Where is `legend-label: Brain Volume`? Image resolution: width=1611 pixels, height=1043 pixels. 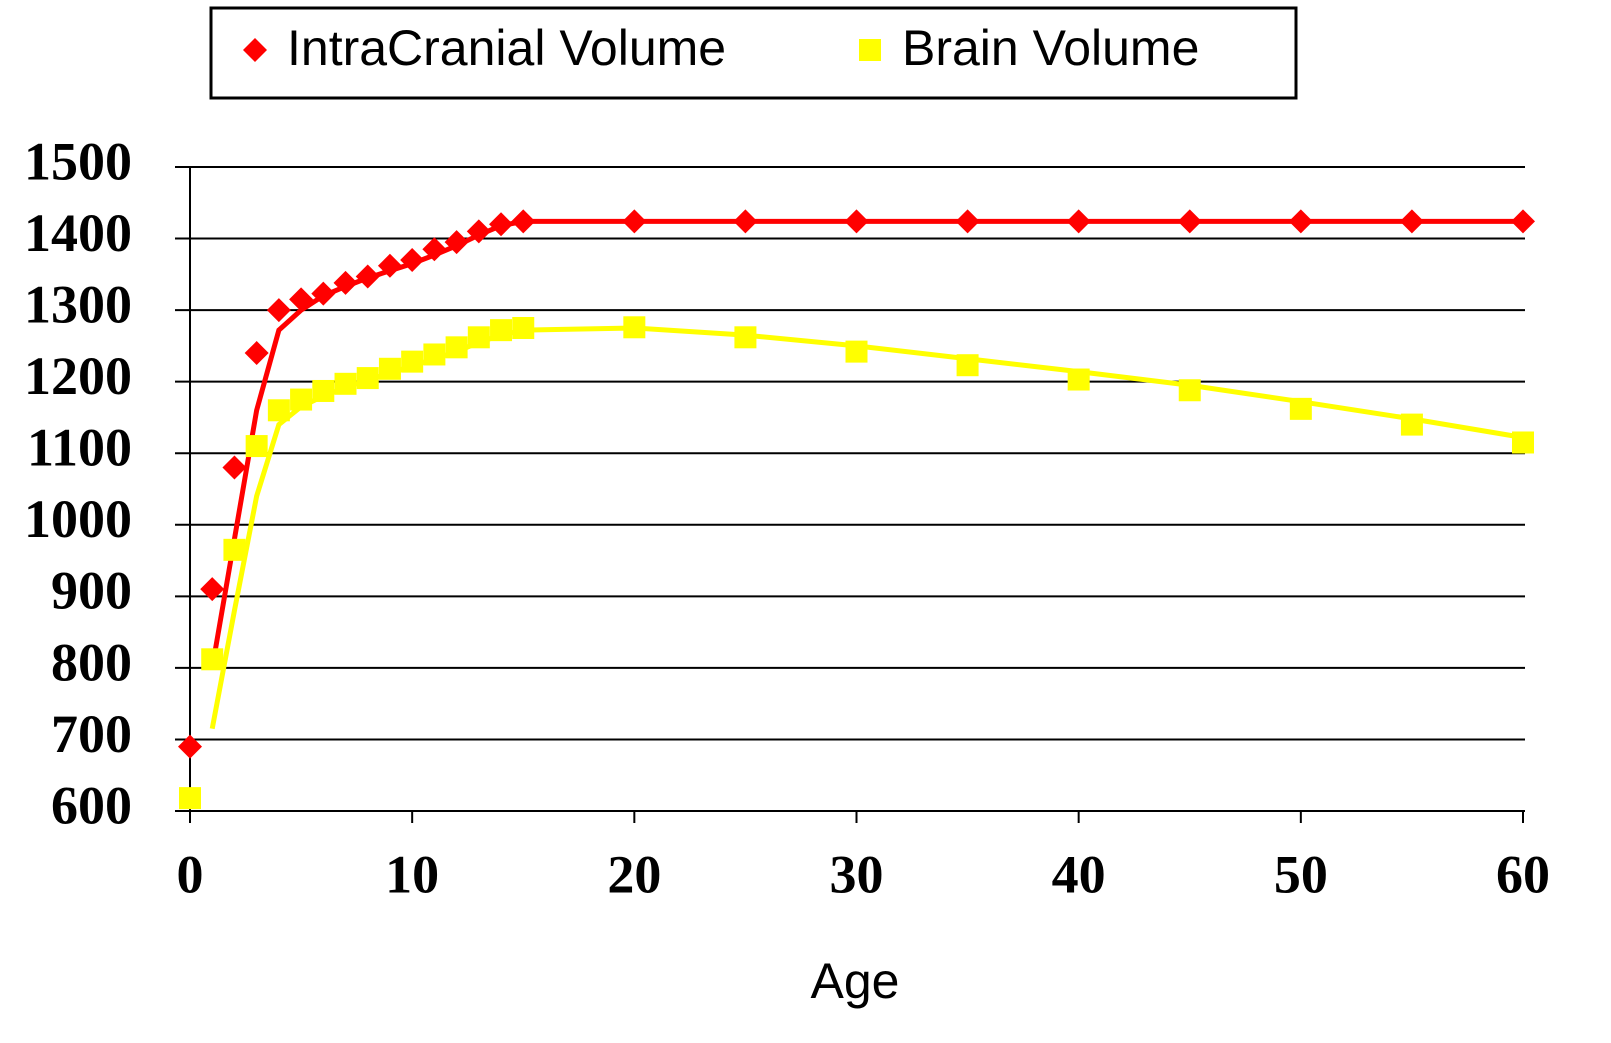
legend-label: Brain Volume is located at coordinates (1050, 48).